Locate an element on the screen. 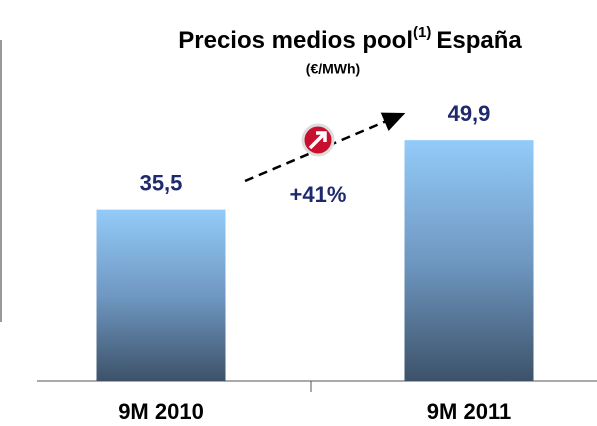  trend-arrow is located at coordinates (325, 147).